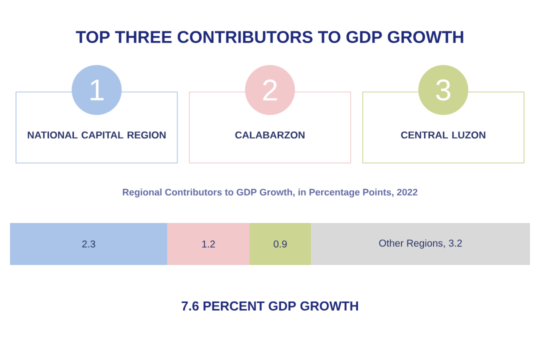 Image resolution: width=540 pixels, height=340 pixels. I want to click on text: CALABARZON, so click(269, 135).